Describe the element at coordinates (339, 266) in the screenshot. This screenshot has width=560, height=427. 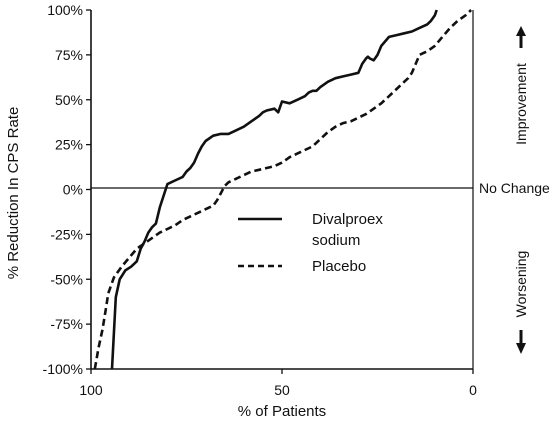
I see `legend-label-placebo: Placebo` at that location.